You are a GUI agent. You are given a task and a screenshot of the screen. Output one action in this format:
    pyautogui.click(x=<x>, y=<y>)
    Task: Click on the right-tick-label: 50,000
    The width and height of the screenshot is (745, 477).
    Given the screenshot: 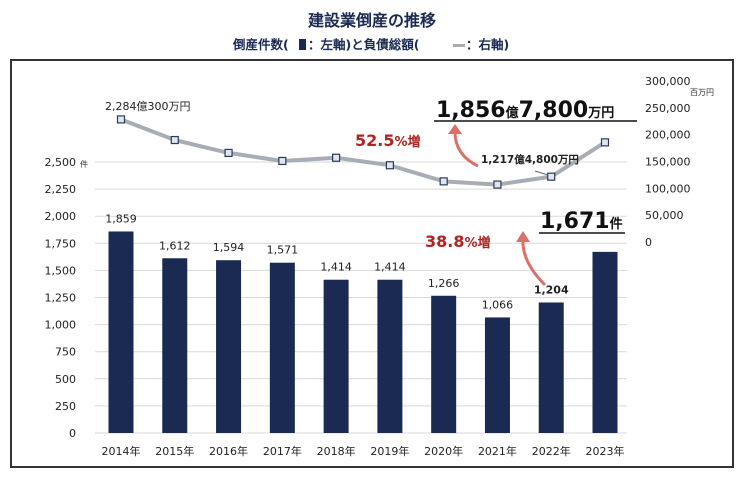 What is the action you would take?
    pyautogui.click(x=664, y=215)
    